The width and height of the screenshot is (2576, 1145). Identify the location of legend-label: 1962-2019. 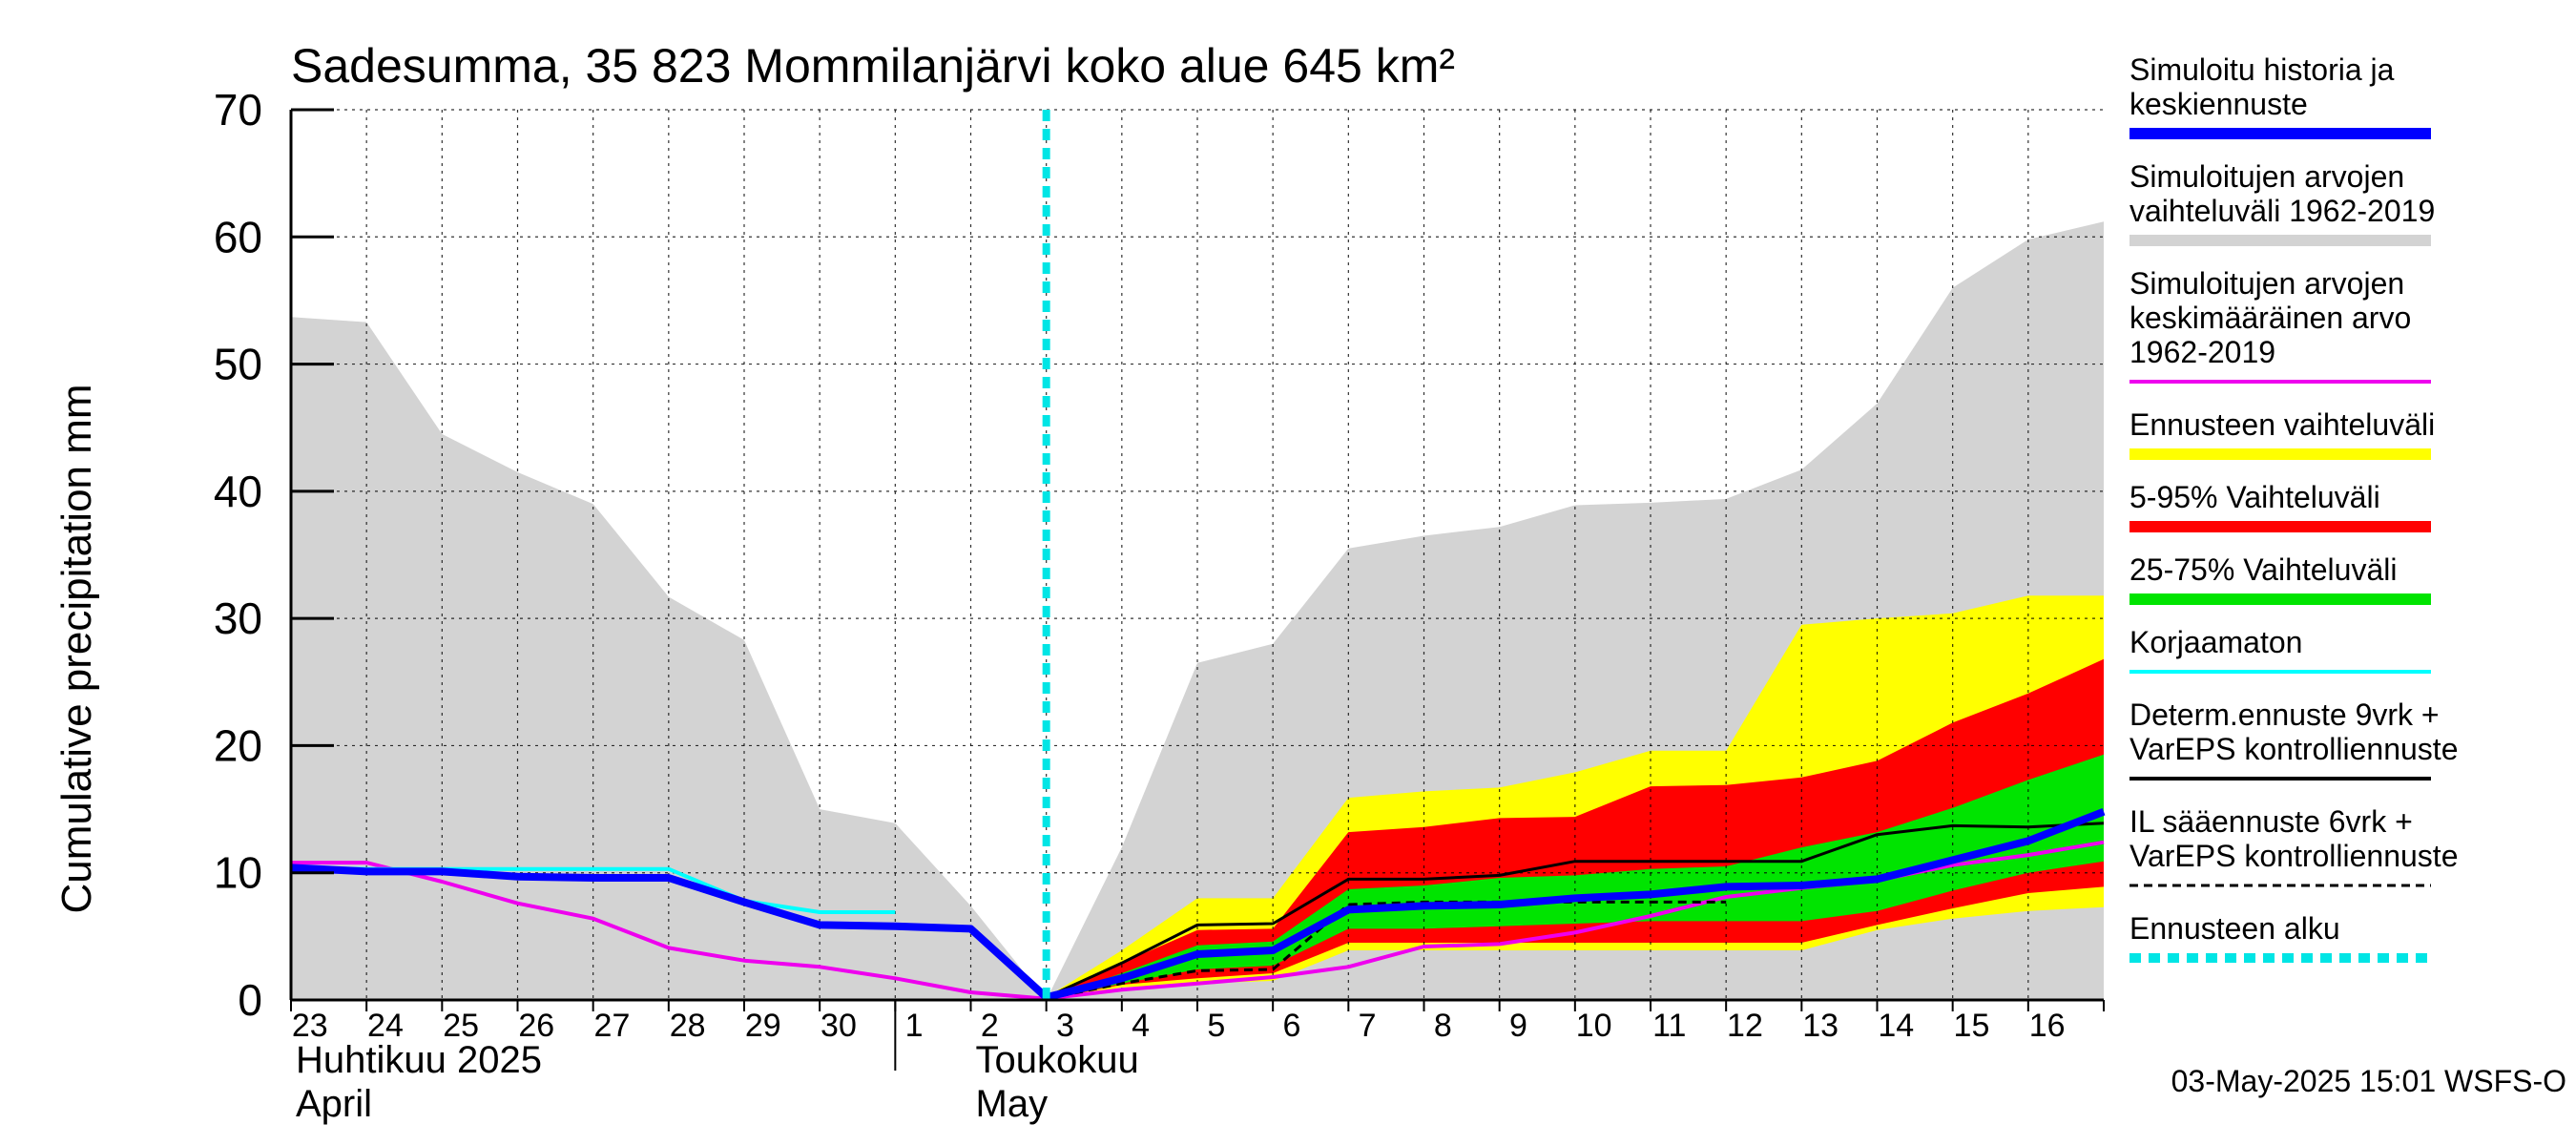
(2202, 352).